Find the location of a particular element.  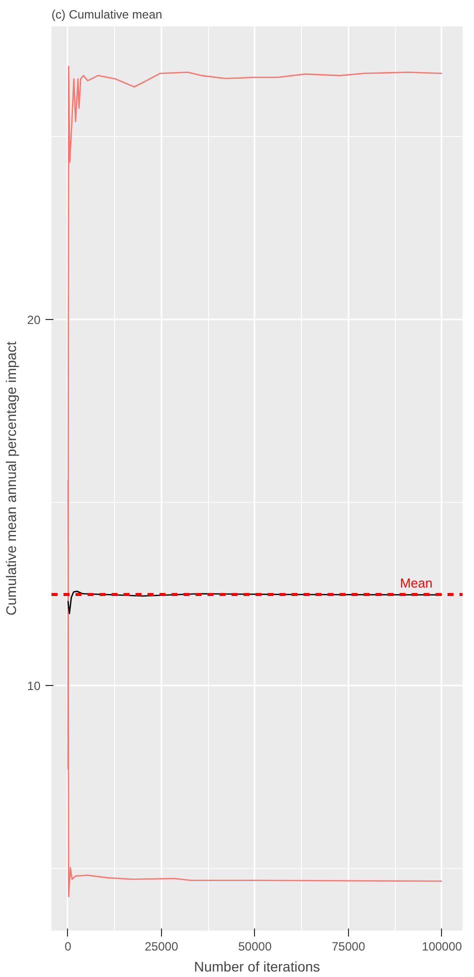

x-tick-label: 25000 is located at coordinates (161, 947).